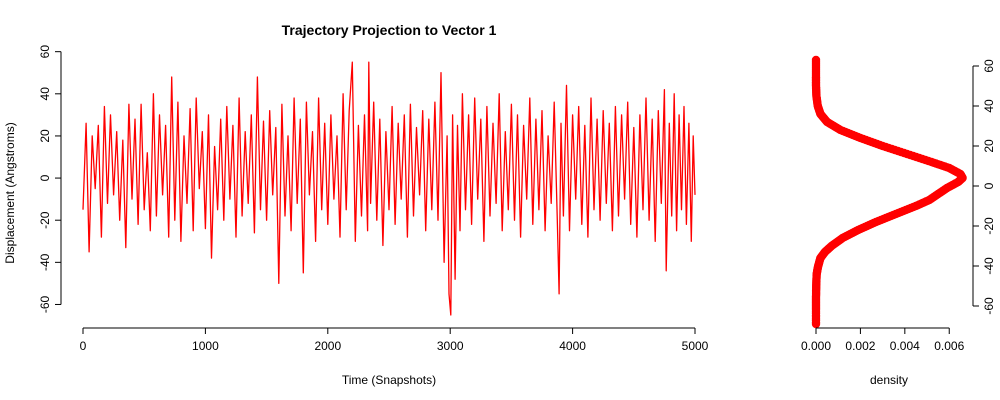  I want to click on x-tick-label: 5000, so click(695, 346).